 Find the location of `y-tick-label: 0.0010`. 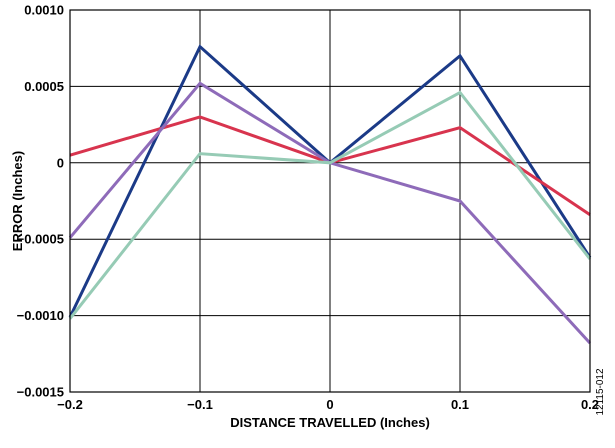

y-tick-label: 0.0010 is located at coordinates (44, 10).